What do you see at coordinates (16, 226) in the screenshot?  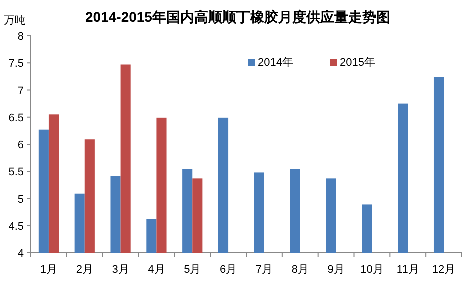 I see `y-tick-label: 4.5` at bounding box center [16, 226].